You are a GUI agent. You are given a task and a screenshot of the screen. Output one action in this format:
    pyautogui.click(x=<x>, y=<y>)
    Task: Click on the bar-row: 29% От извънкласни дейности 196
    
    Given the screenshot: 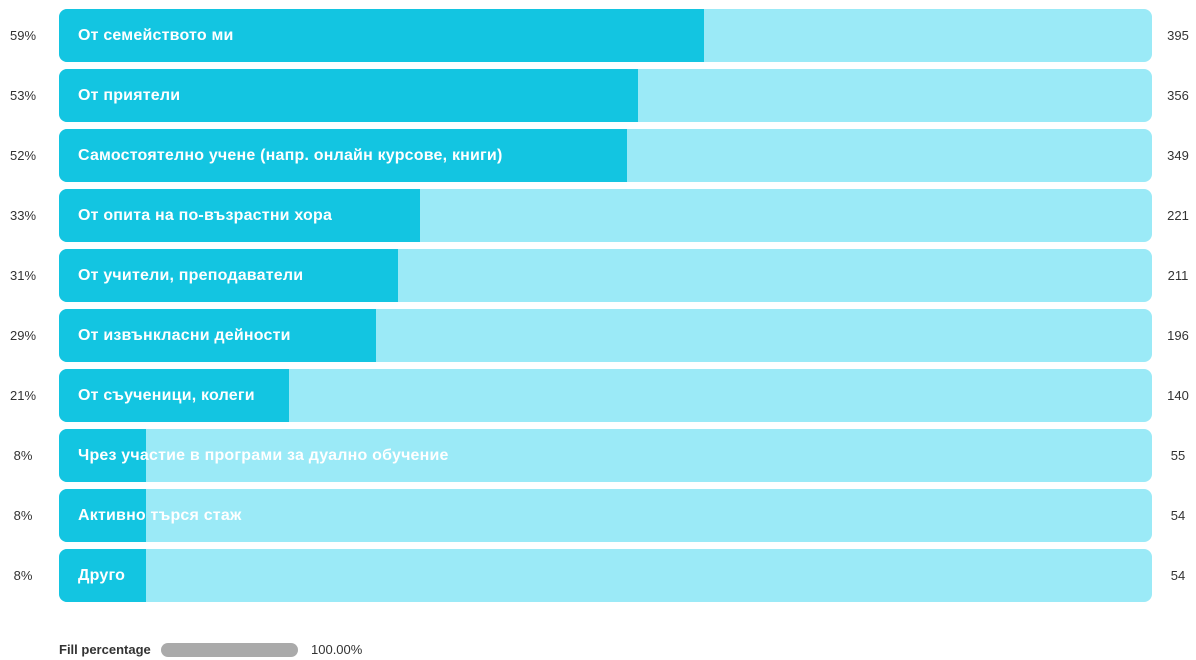 What is the action you would take?
    pyautogui.click(x=598, y=335)
    